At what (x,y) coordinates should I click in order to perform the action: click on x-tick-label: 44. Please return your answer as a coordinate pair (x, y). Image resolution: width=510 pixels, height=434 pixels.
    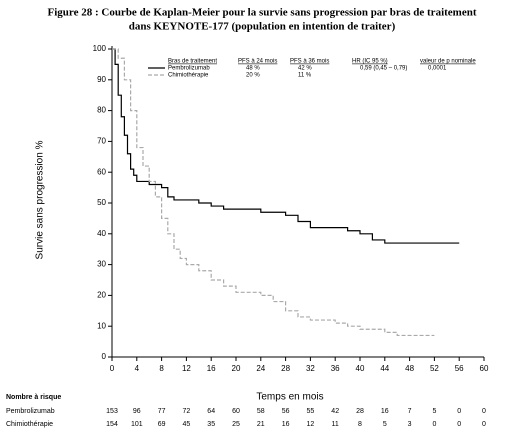
    Looking at the image, I should click on (384, 368).